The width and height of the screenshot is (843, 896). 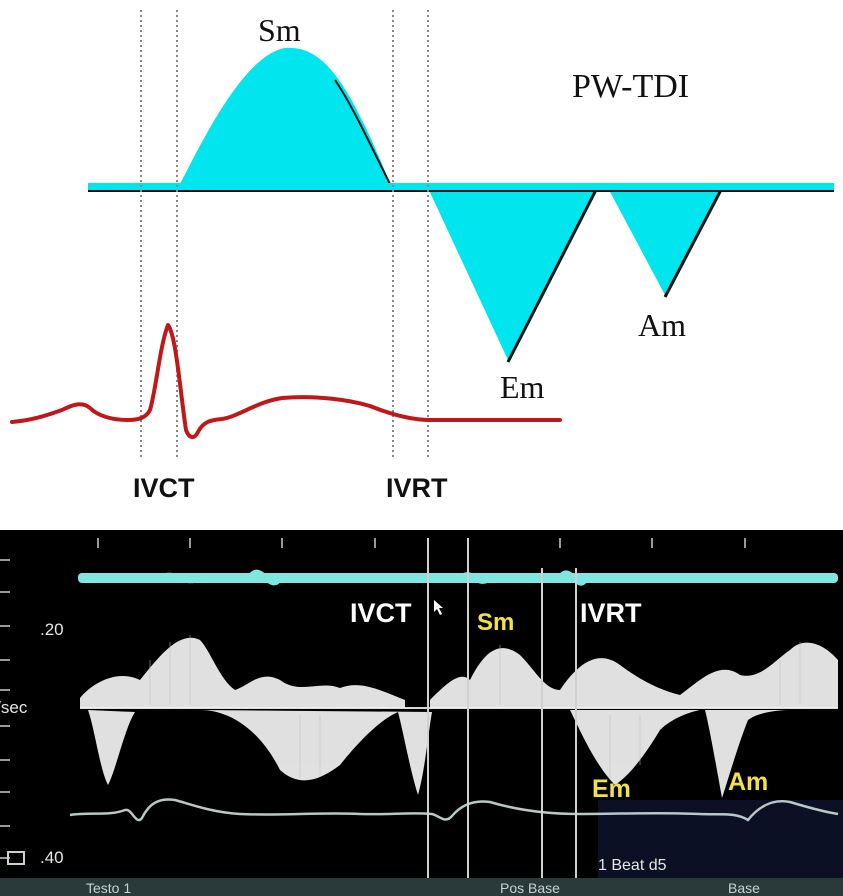 What do you see at coordinates (373, 577) in the screenshot?
I see `top-trace-bulges` at bounding box center [373, 577].